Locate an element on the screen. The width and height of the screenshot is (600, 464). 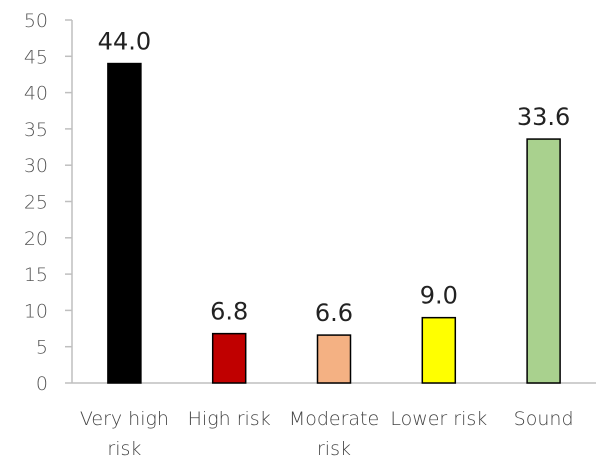
y-tick-label: 40 is located at coordinates (36, 94).